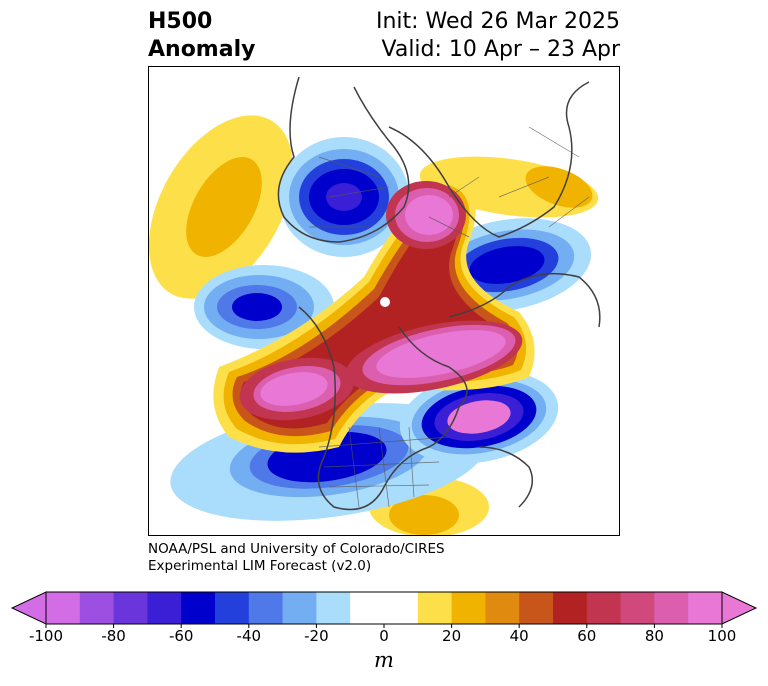 This screenshot has width=768, height=686. Describe the element at coordinates (221, 207) in the screenshot. I see `pacific-ridge` at that location.